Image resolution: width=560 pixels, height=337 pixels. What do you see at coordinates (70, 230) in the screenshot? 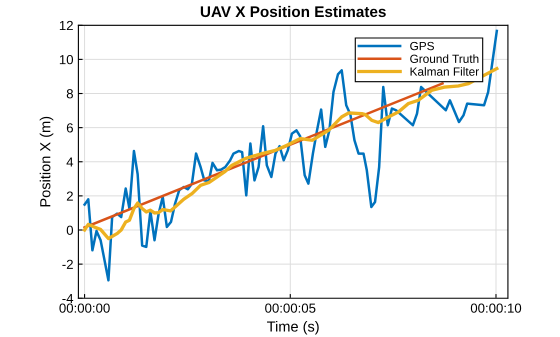
I see `y-tick-label: 0` at bounding box center [70, 230].